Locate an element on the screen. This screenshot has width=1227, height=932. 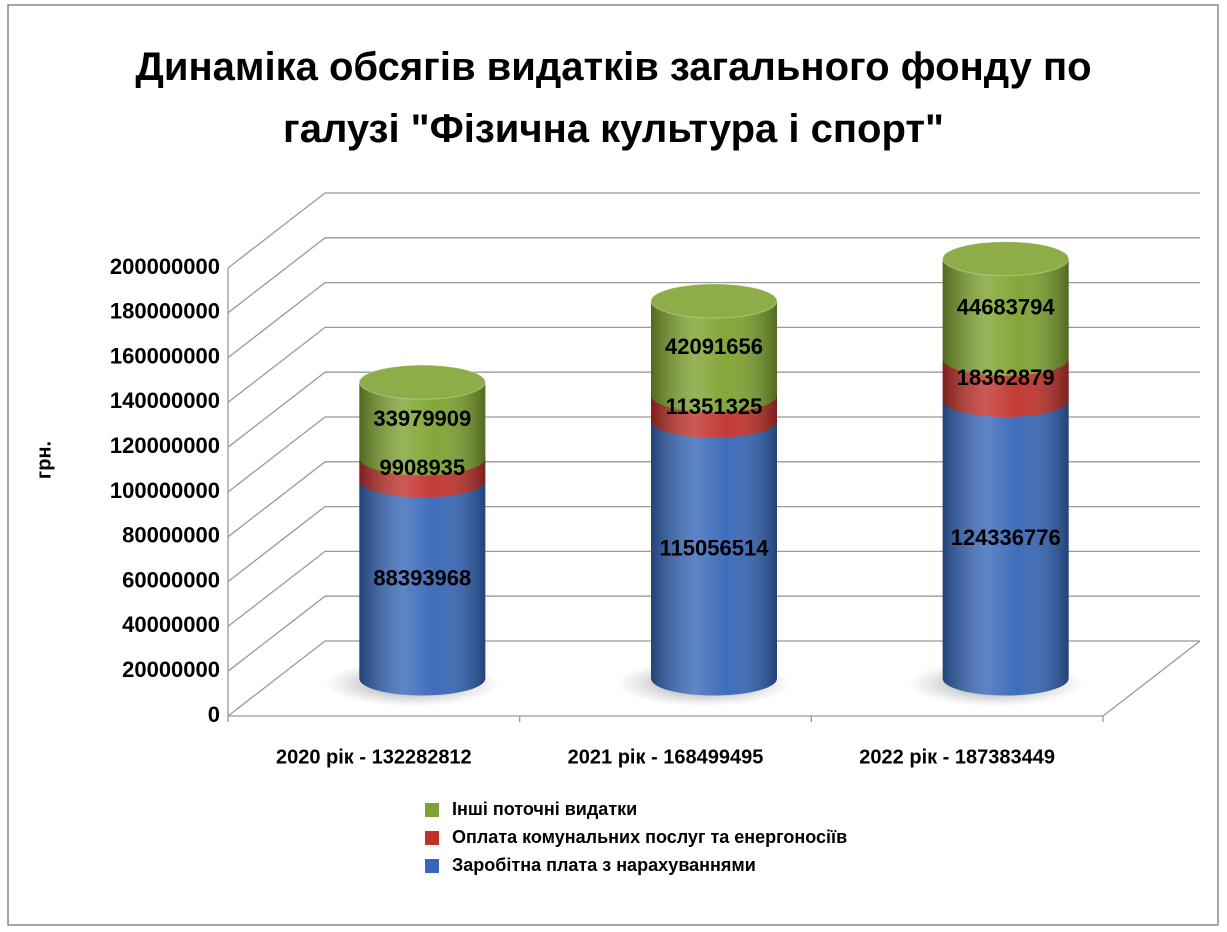
y-tick-label: 100000000 is located at coordinates (165, 490).